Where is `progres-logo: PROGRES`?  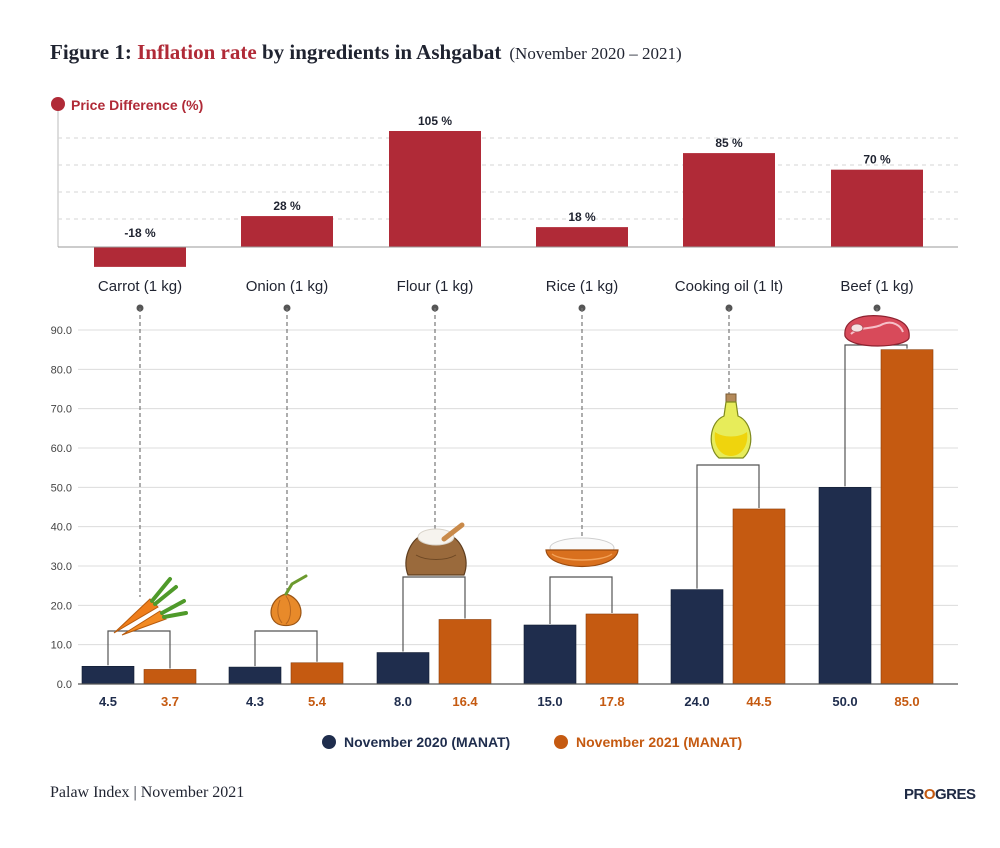 progres-logo: PROGRES is located at coordinates (940, 794).